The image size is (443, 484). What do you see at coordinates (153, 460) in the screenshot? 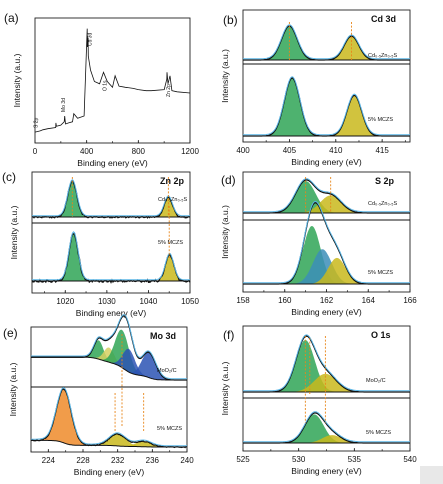
I see `x-tick-label: 236` at bounding box center [153, 460].